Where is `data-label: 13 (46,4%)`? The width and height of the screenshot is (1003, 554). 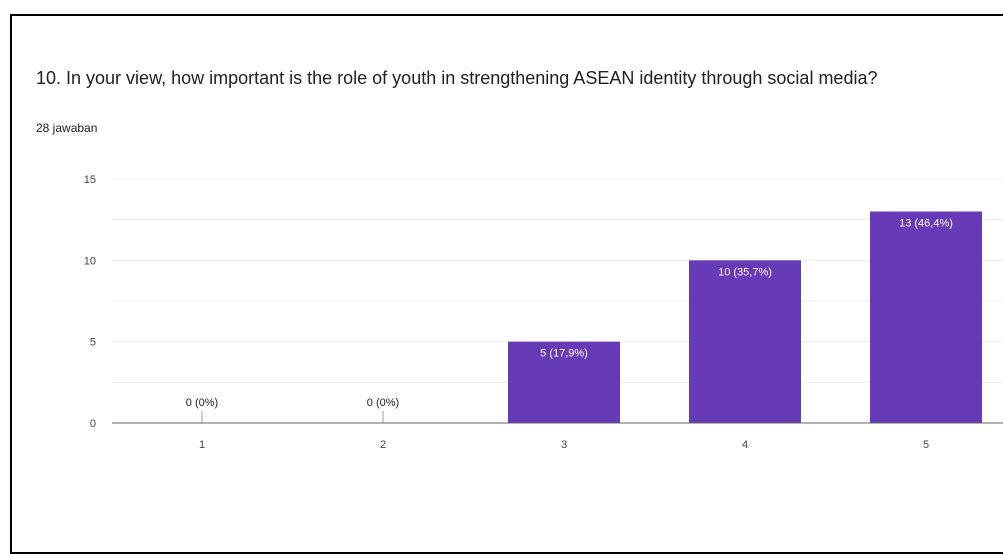 data-label: 13 (46,4%) is located at coordinates (926, 224).